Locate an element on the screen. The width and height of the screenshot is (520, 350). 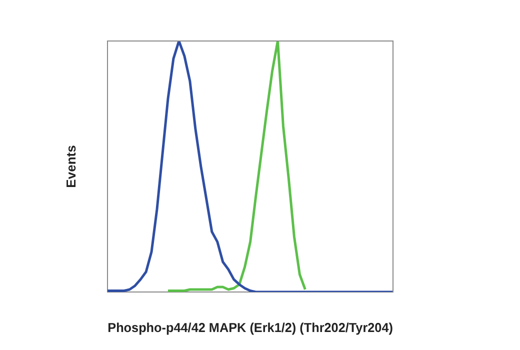
y-axis-title: Events is located at coordinates (70, 166).